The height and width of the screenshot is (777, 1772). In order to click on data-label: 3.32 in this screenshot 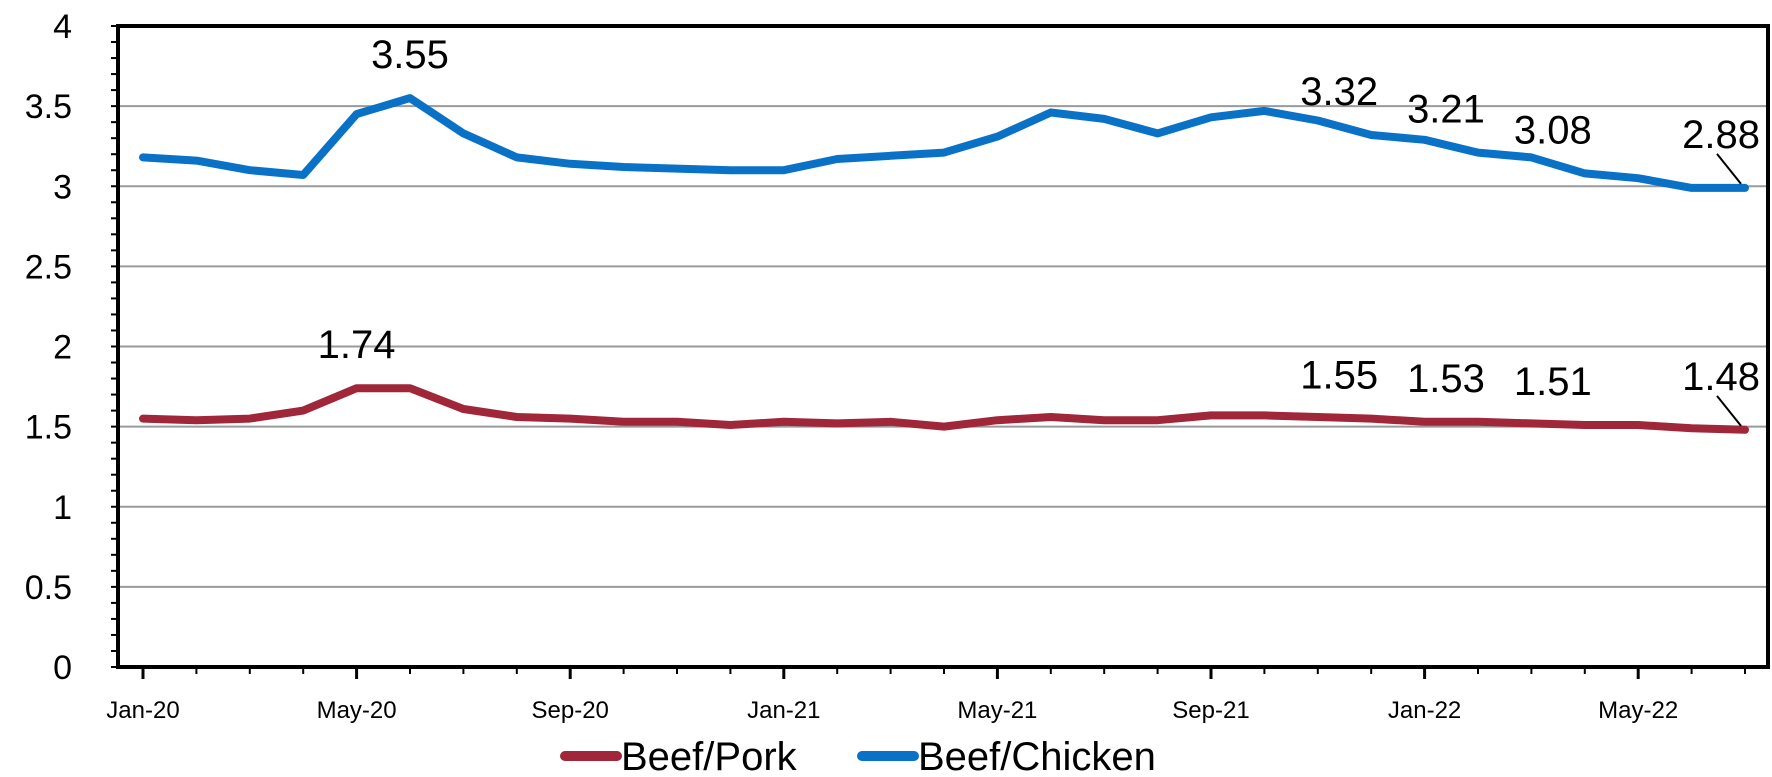, I will do `click(1339, 92)`.